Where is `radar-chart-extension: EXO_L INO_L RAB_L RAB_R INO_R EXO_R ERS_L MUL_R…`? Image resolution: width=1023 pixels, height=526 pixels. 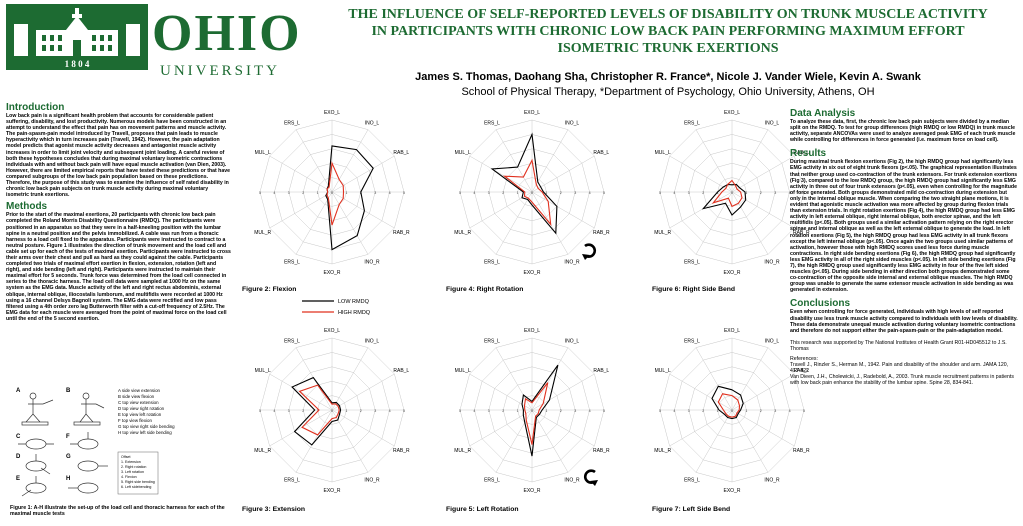 radar-chart-extension: EXO_L INO_L RAB_L RAB_R INO_R EXO_R ERS_L MUL_R… is located at coordinates (332, 409).